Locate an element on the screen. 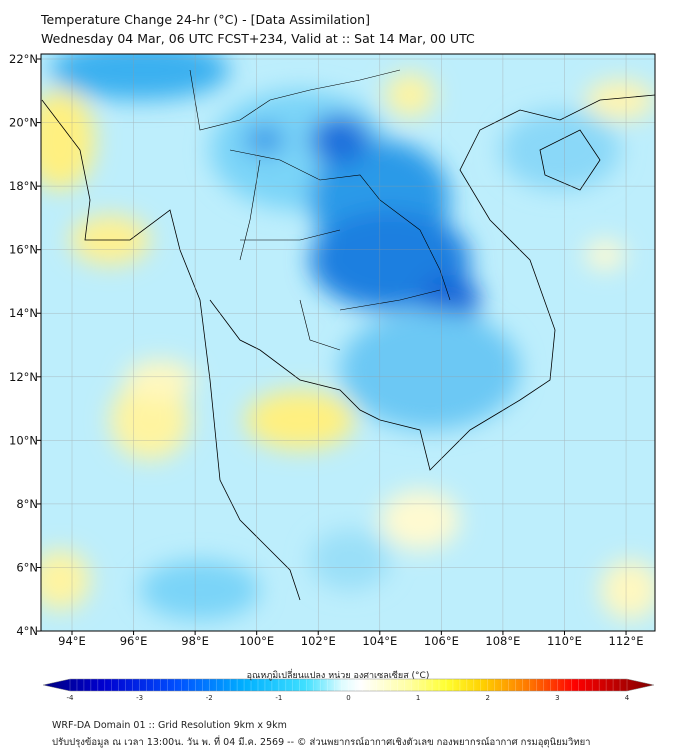  colorbar-tick-label: -1 is located at coordinates (278, 698).